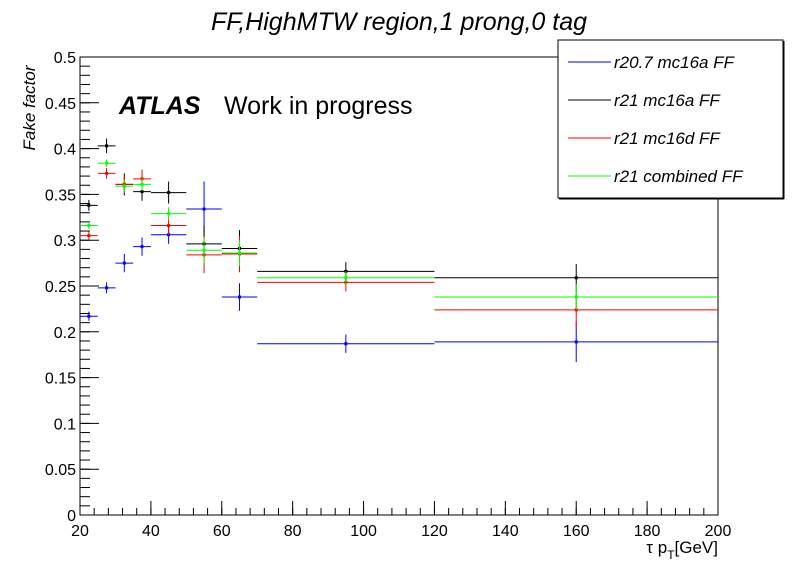 This screenshot has width=798, height=574. I want to click on y-tick-label: 0.35, so click(60, 195).